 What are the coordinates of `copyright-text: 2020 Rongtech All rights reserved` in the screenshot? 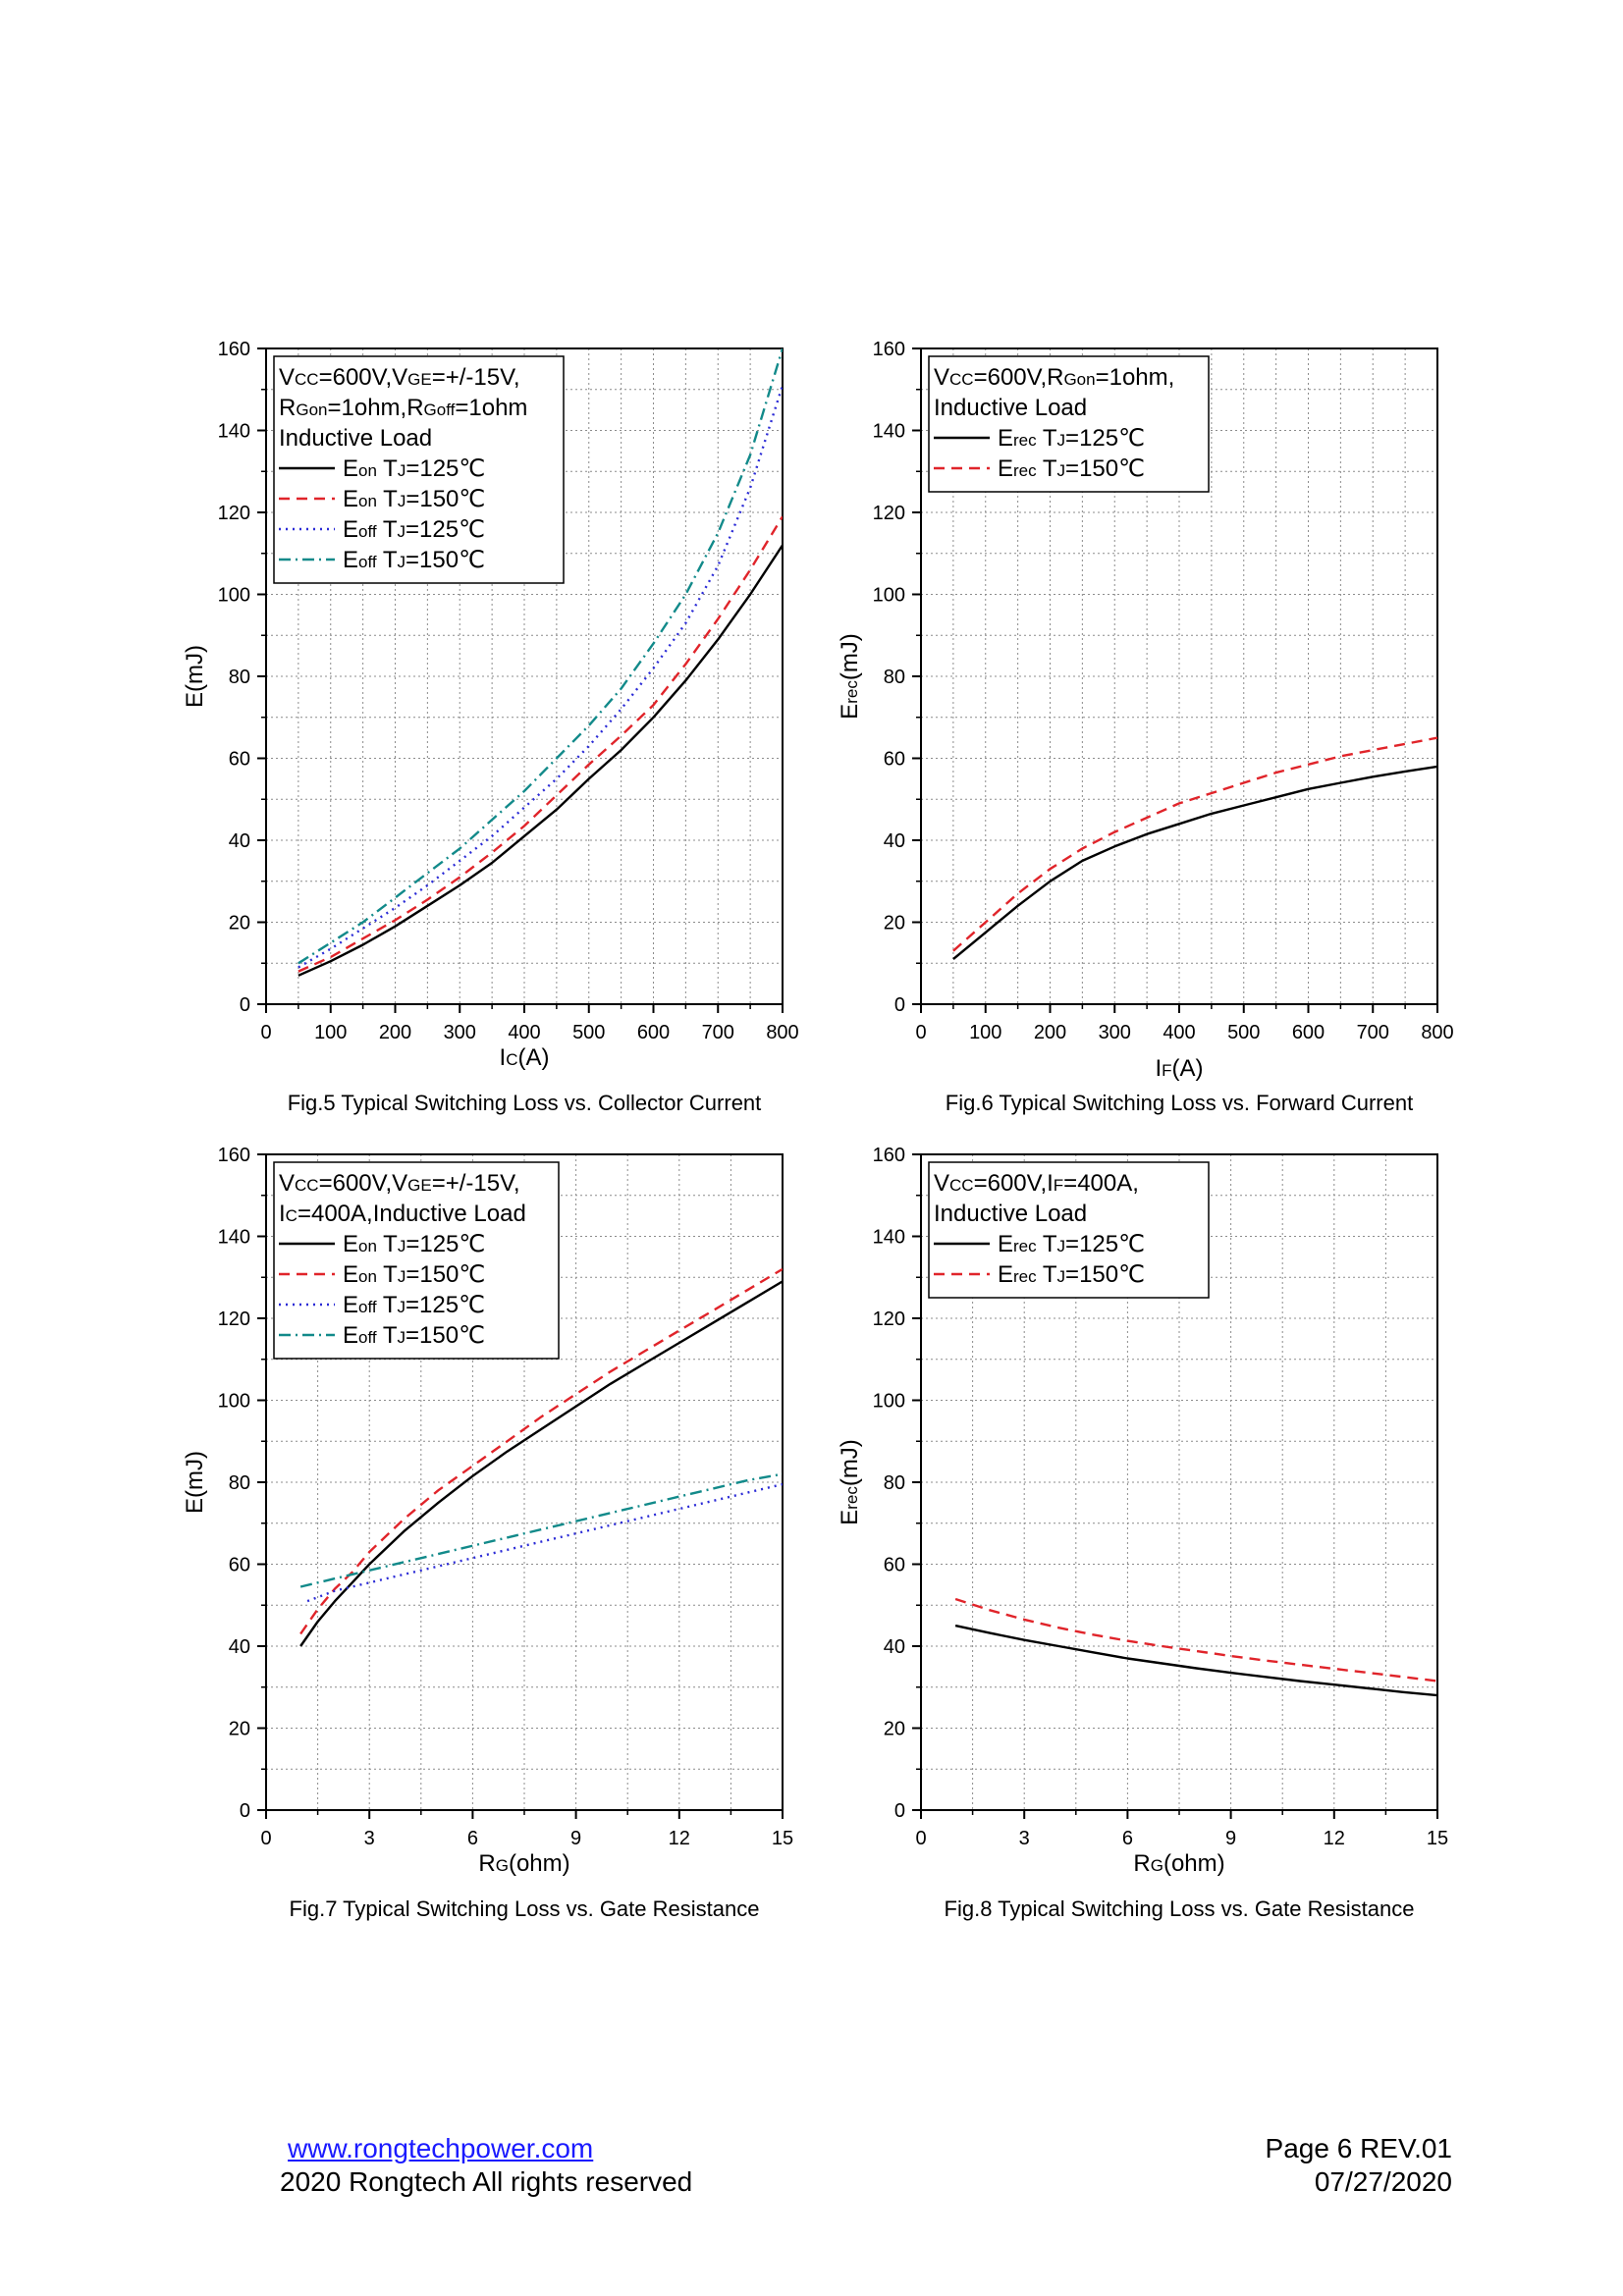 It's located at (486, 2181).